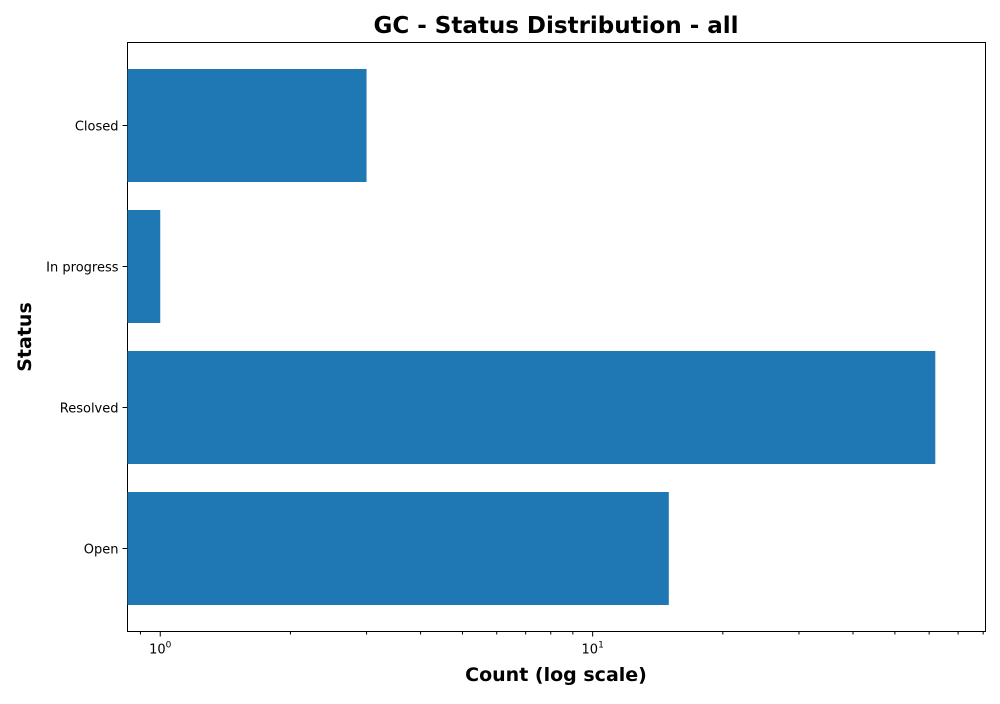 This screenshot has height=704, width=1000. I want to click on x-tick-label: 100, so click(160, 649).